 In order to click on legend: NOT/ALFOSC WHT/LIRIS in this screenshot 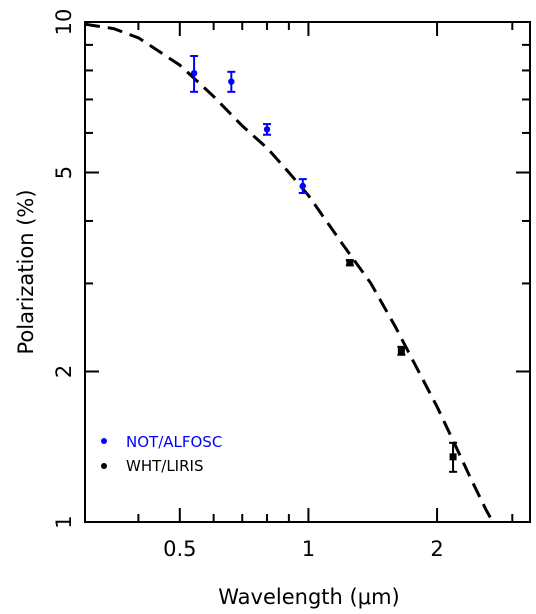, I will do `click(161, 454)`.